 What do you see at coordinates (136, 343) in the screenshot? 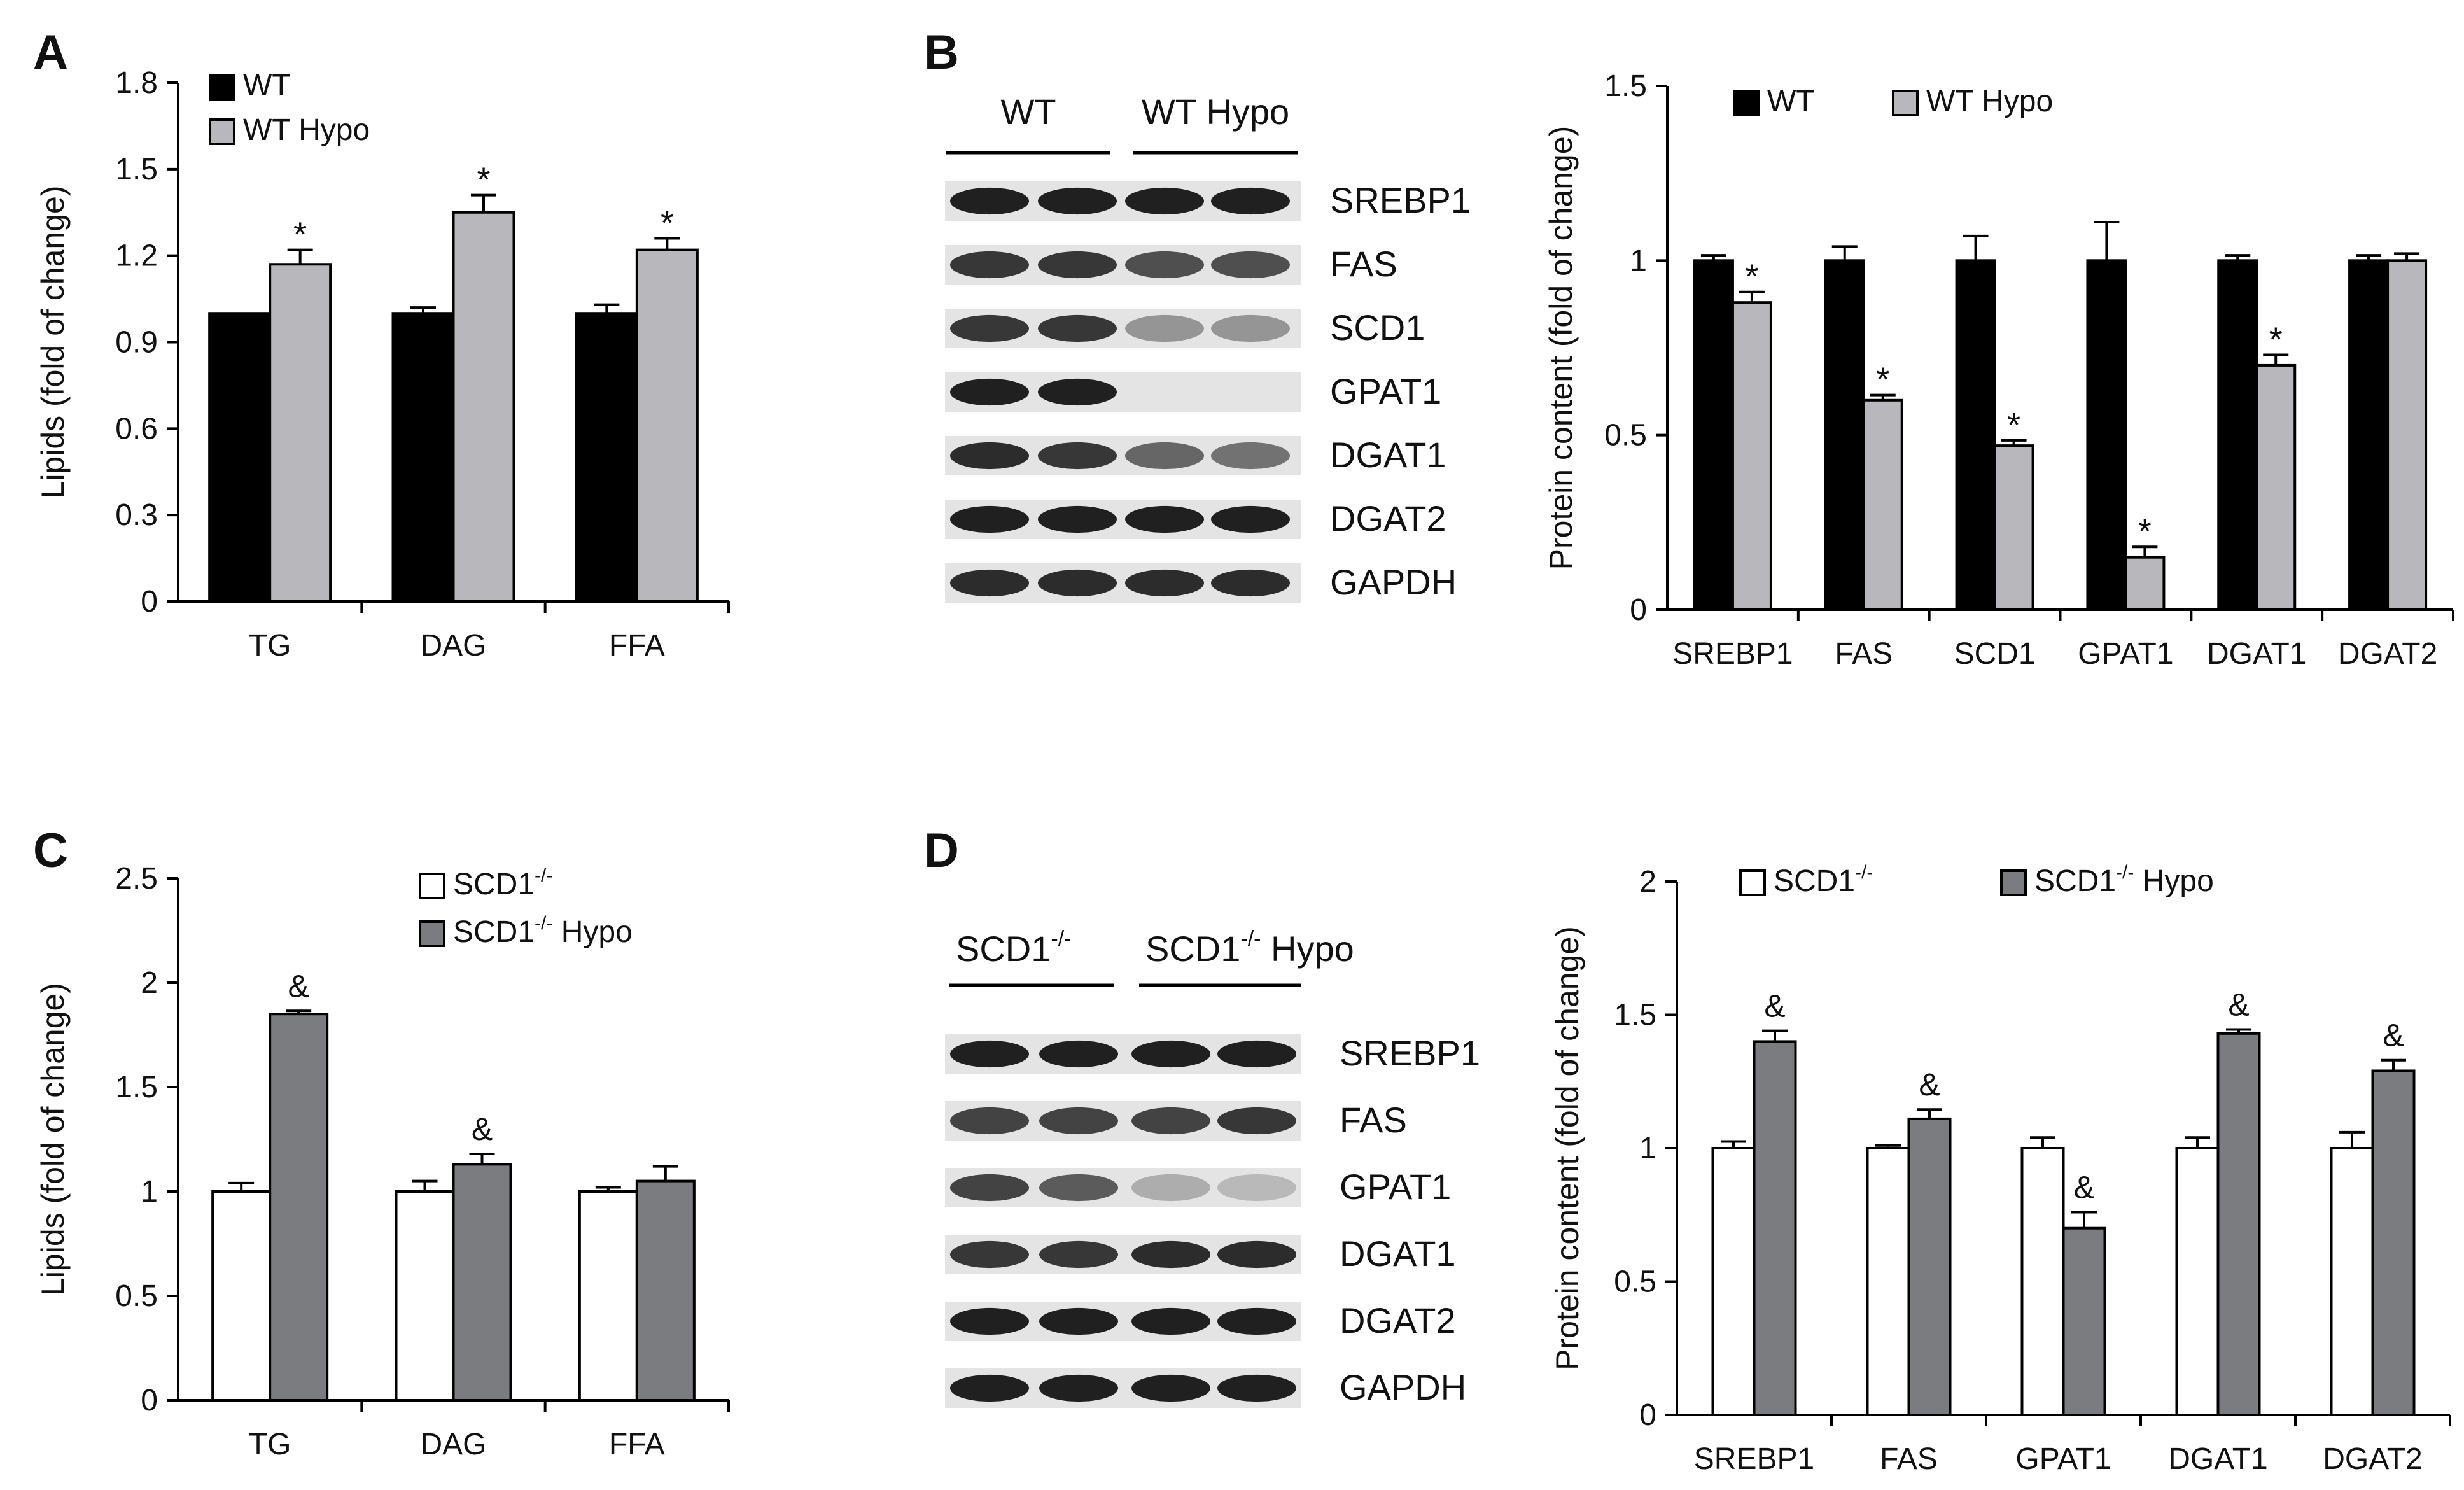
I see `y-tick-label: 0.9` at bounding box center [136, 343].